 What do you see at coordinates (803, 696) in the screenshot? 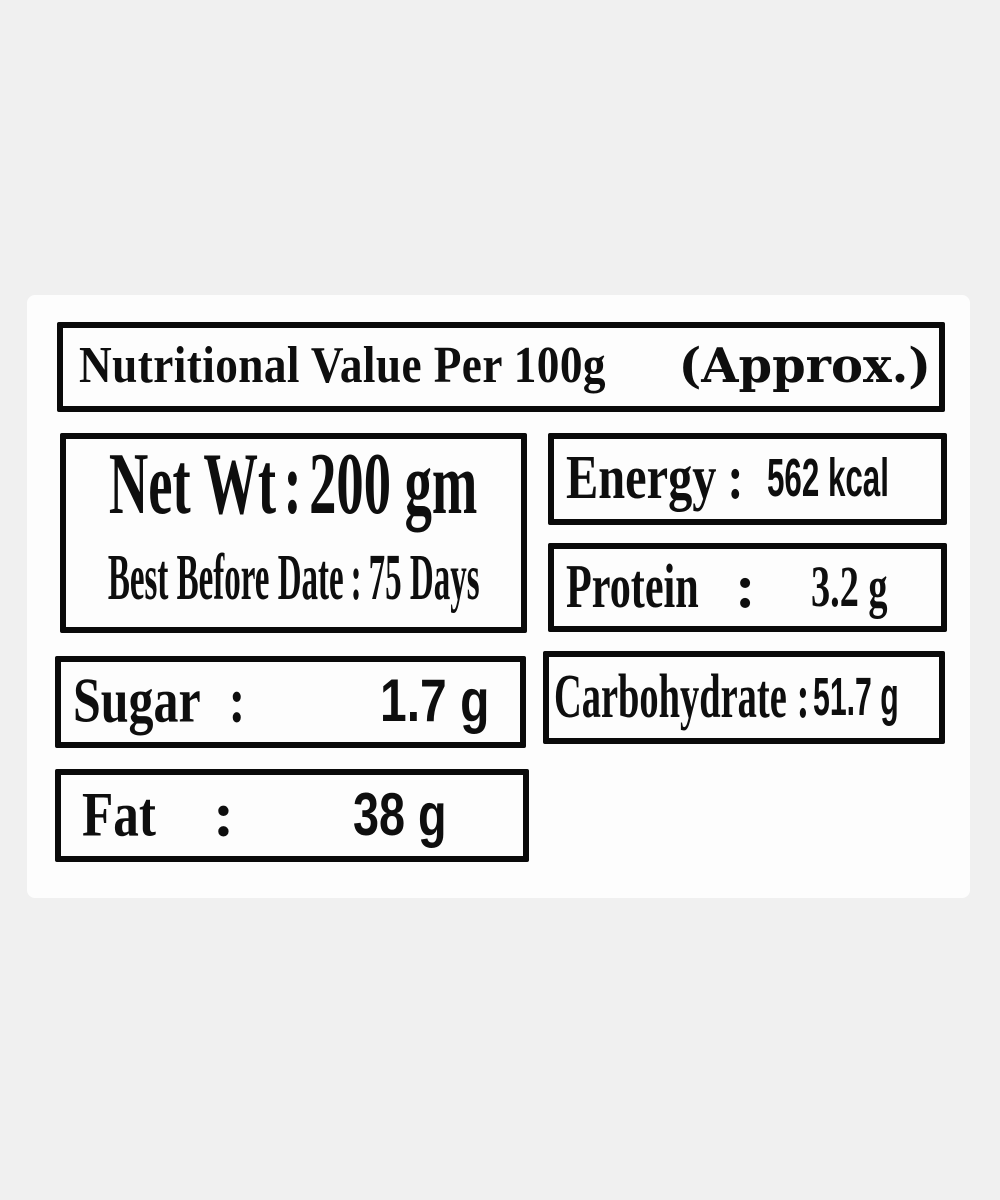
I see `carbohydrate-colon: :` at bounding box center [803, 696].